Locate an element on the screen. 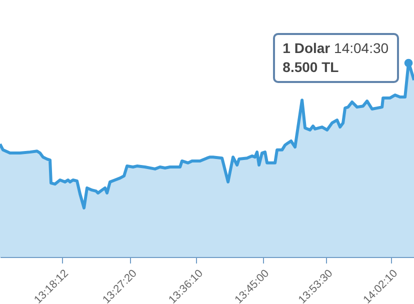 The height and width of the screenshot is (304, 414). annotation: 1 Dolar 14:04:30 8.500 TL is located at coordinates (335, 57).